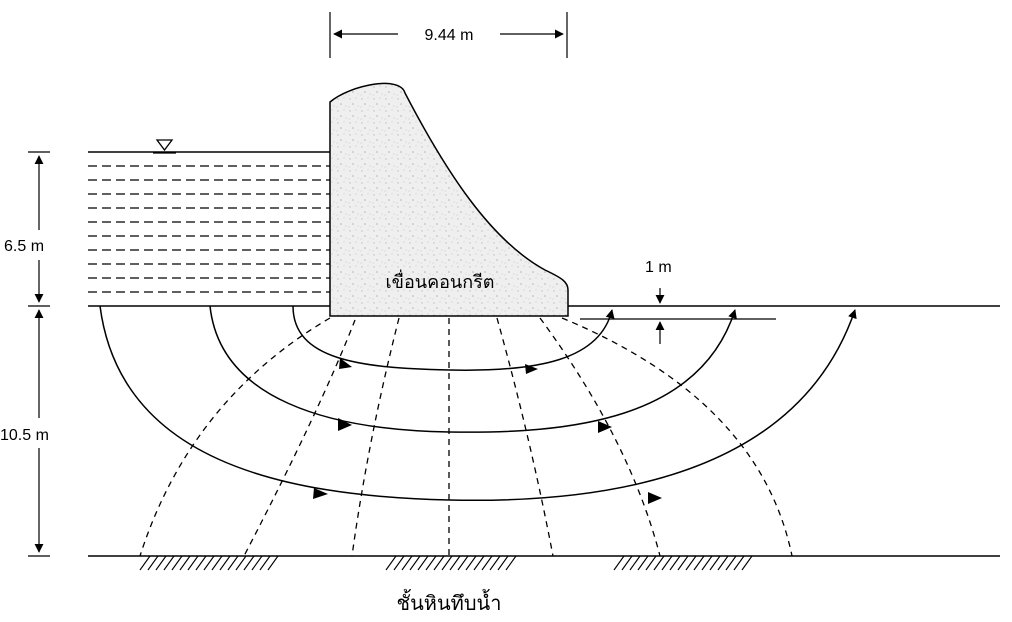  I want to click on dam-width-dimension: 9.44 m, so click(448, 35).